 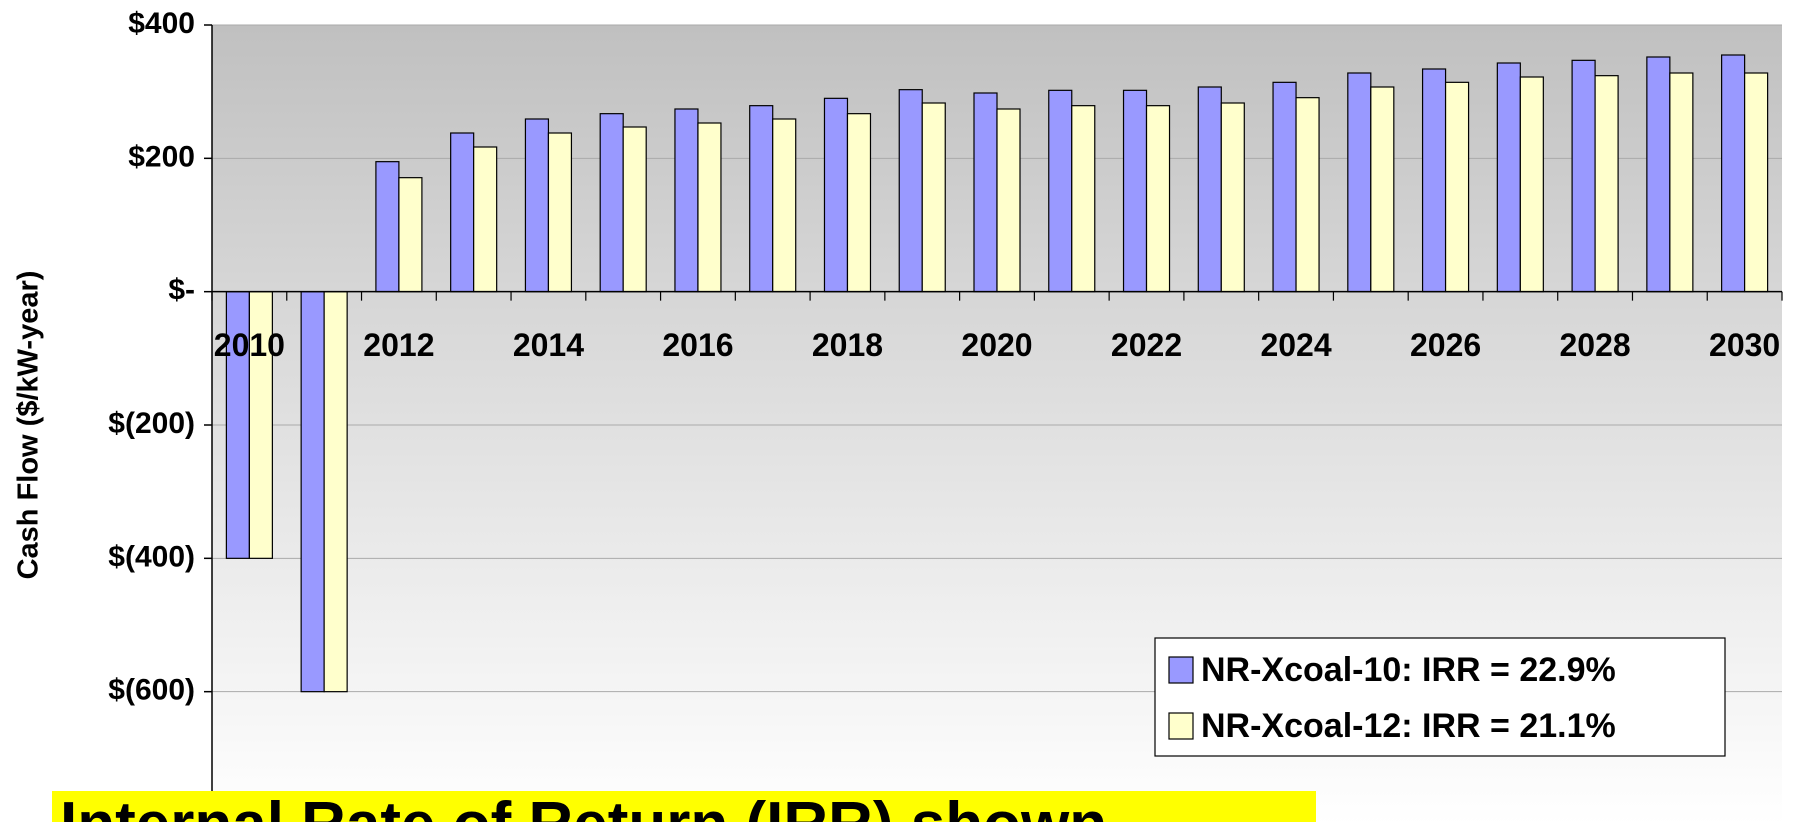 What do you see at coordinates (161, 23) in the screenshot?
I see `y-tick-label: $400` at bounding box center [161, 23].